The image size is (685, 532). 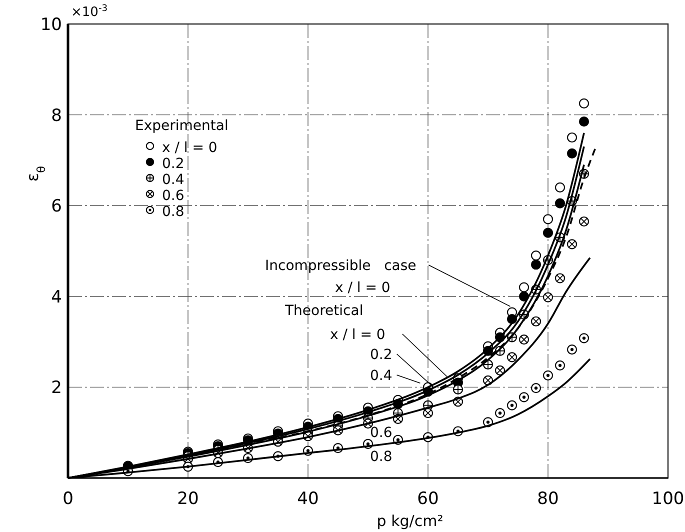 I want to click on annotation: 0.8, so click(x=381, y=457).